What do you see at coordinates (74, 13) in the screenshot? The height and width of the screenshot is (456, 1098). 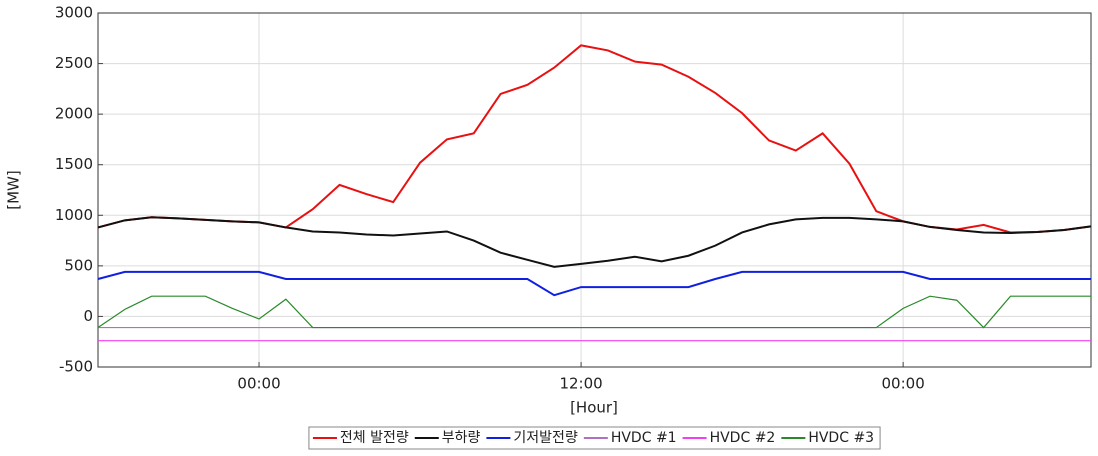 I see `y-tick-label: 3000` at bounding box center [74, 13].